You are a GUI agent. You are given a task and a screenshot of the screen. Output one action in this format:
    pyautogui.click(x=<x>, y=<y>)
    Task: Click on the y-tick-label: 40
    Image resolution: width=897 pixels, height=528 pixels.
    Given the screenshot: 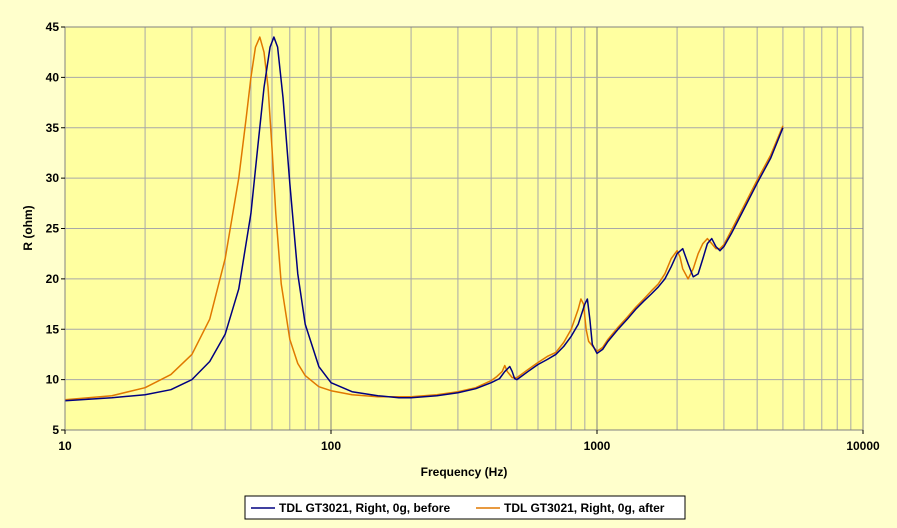 What is the action you would take?
    pyautogui.click(x=53, y=77)
    